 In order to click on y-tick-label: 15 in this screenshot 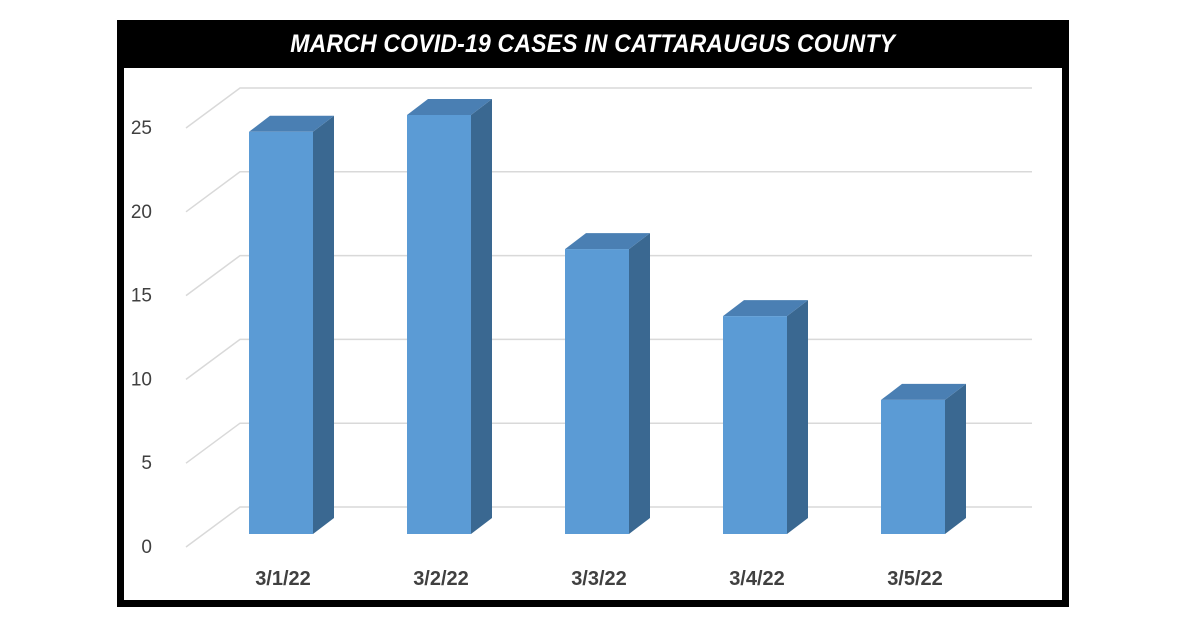, I will do `click(141, 296)`.